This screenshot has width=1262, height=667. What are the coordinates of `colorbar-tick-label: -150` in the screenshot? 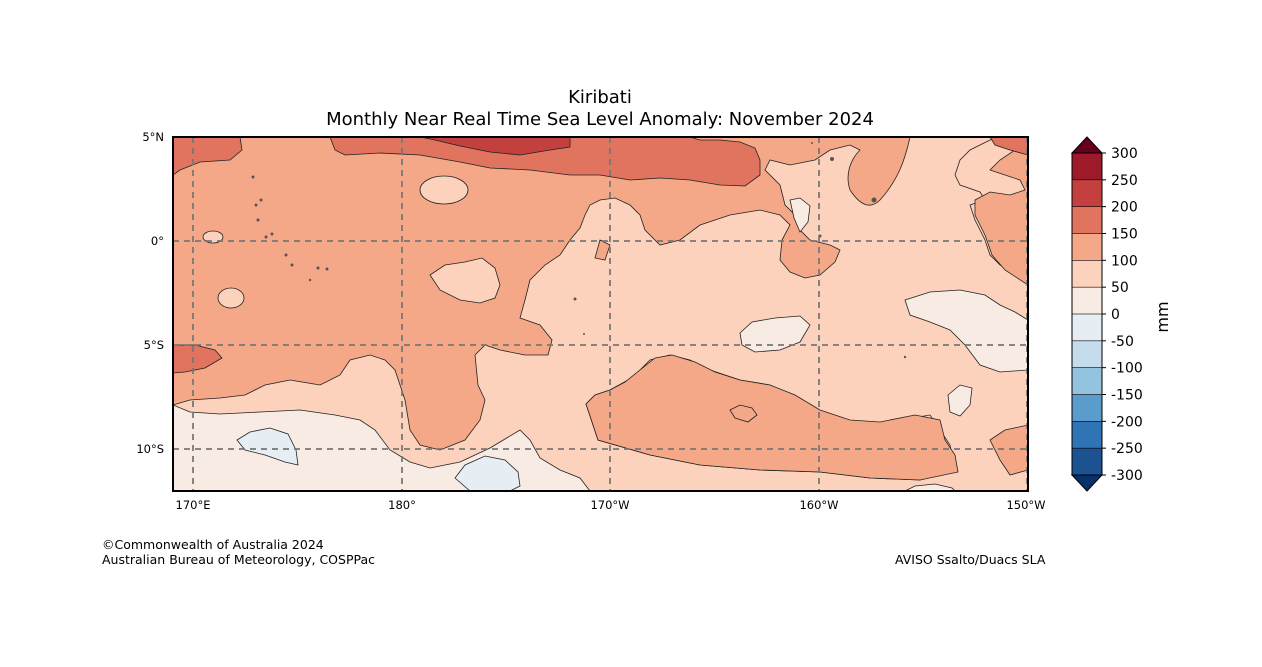 It's located at (1127, 396).